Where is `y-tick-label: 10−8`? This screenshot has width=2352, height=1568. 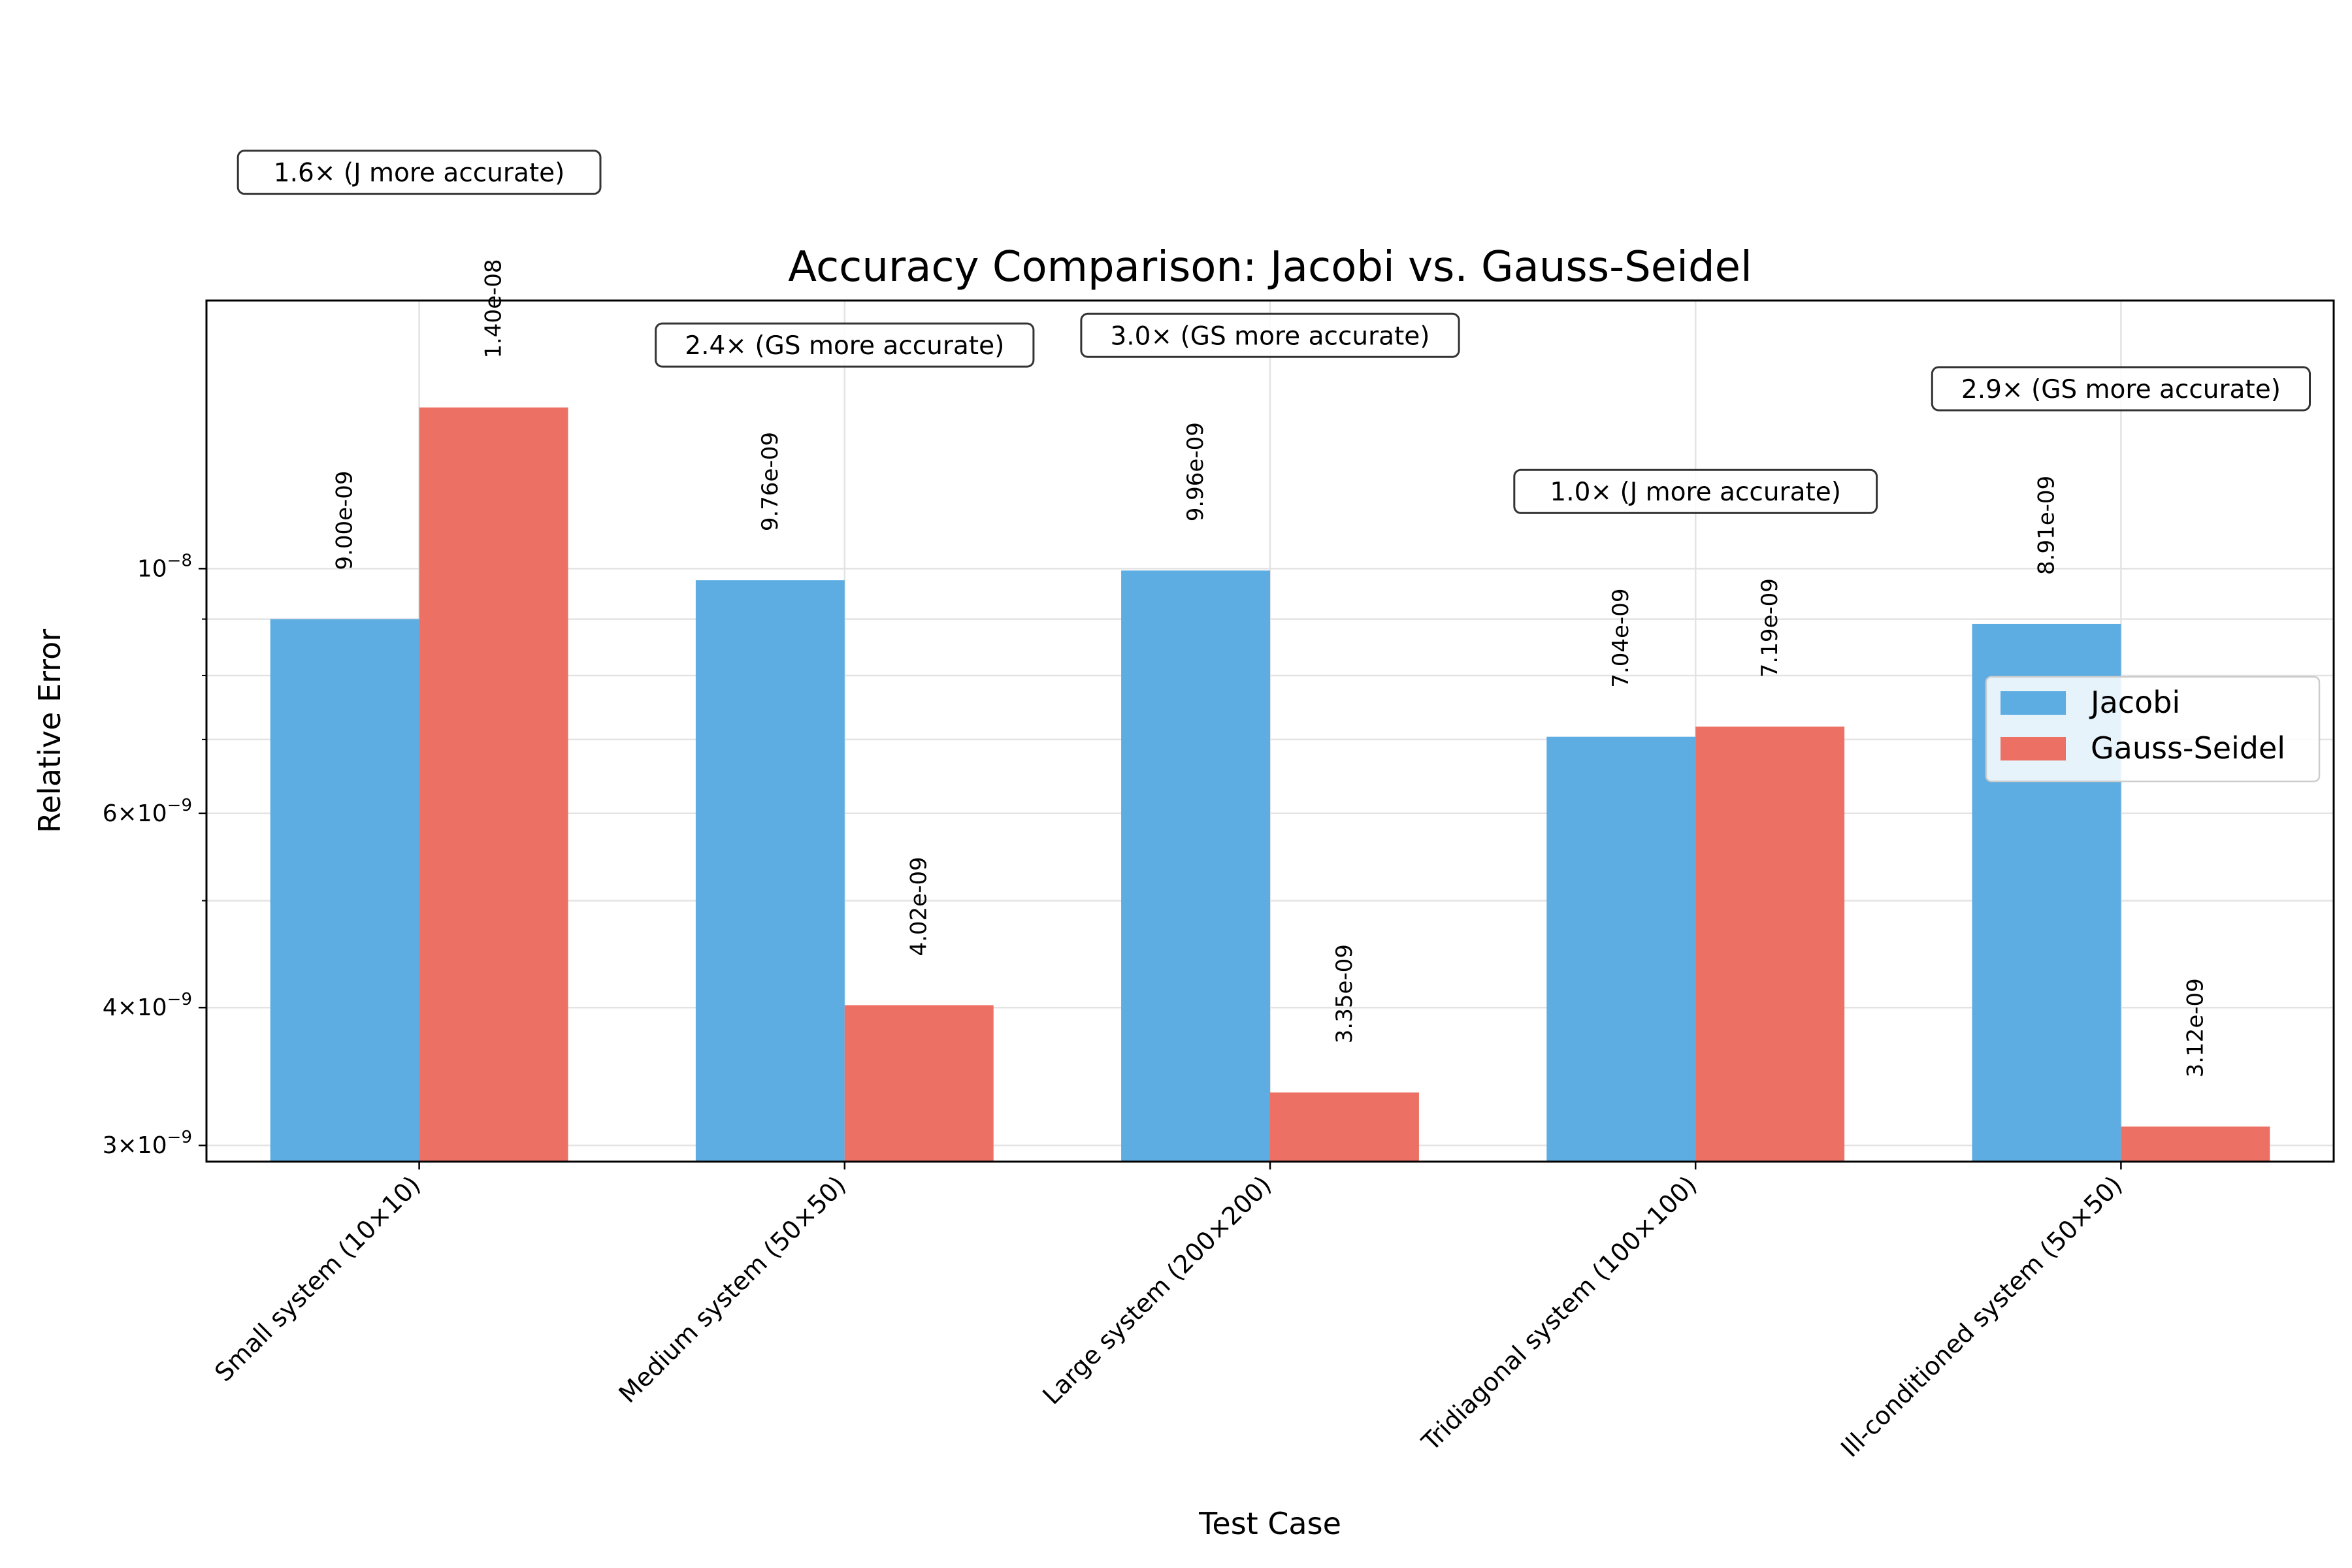
y-tick-label: 10−8 is located at coordinates (164, 566).